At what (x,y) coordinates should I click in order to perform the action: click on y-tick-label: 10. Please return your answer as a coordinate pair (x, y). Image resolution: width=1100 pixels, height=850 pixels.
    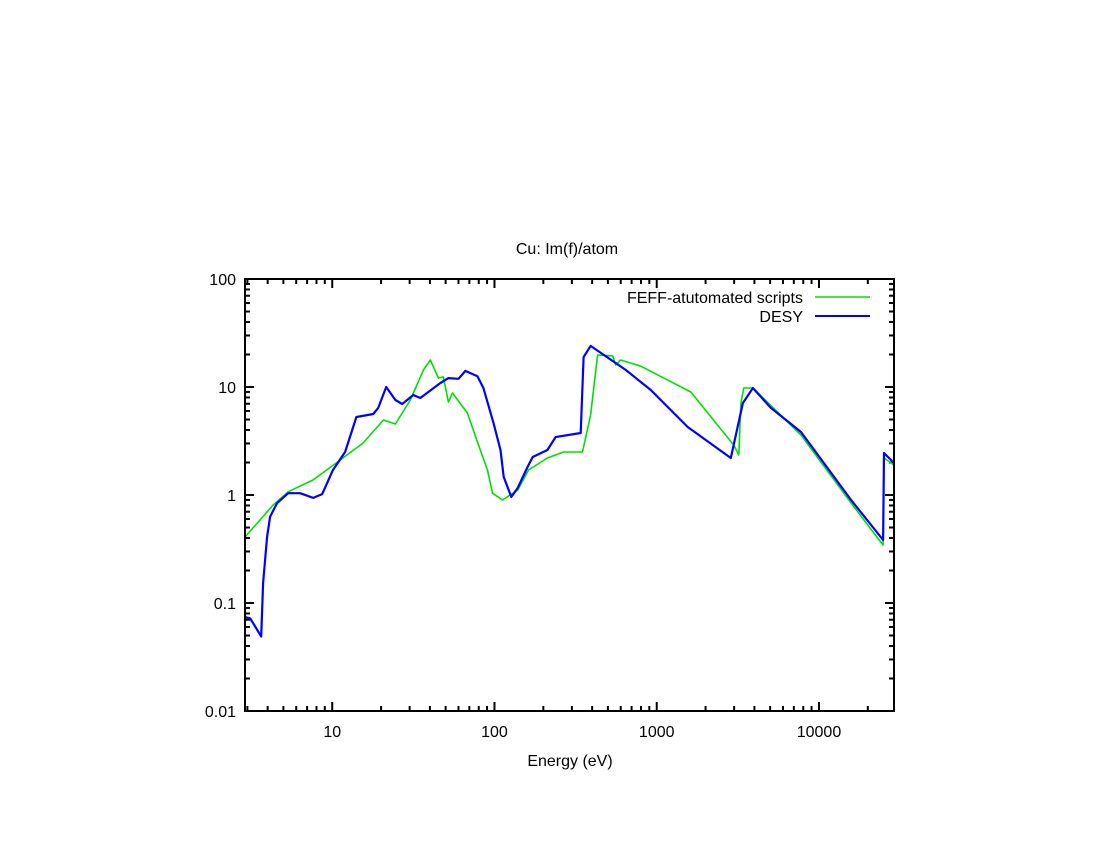
    Looking at the image, I should click on (227, 388).